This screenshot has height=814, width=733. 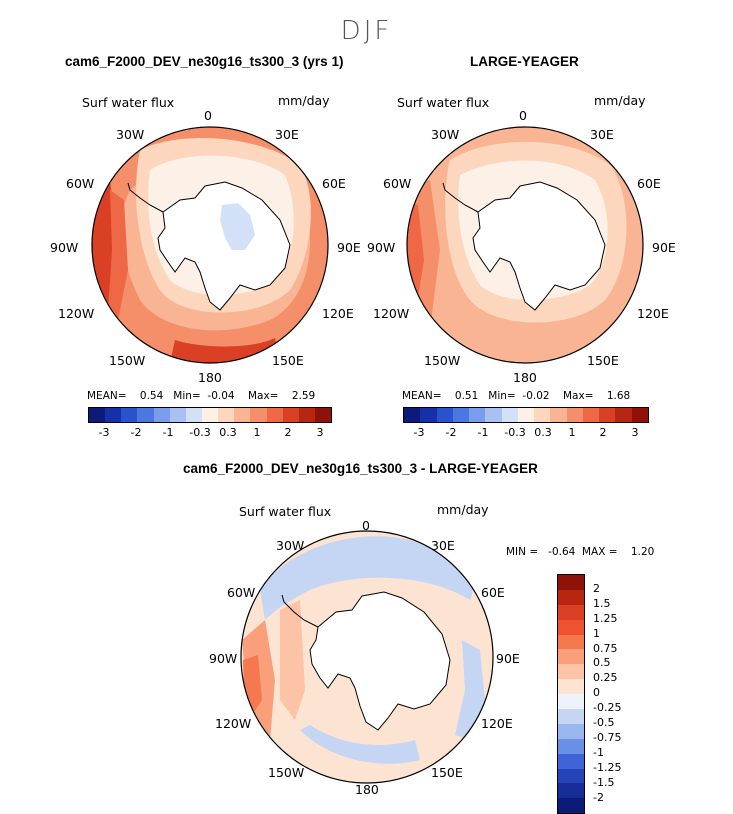 What do you see at coordinates (578, 396) in the screenshot?
I see `panel-2-max-label: Max=` at bounding box center [578, 396].